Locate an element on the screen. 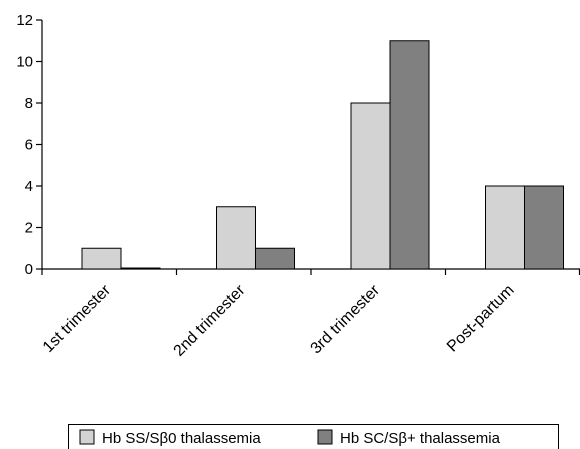 This screenshot has height=449, width=580. legend-box is located at coordinates (313, 436).